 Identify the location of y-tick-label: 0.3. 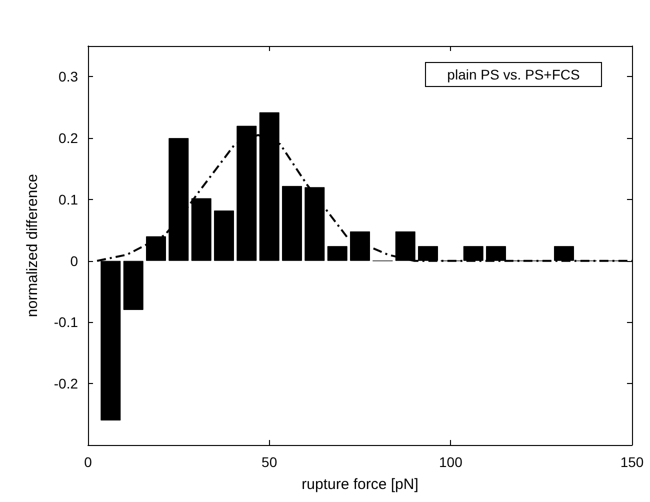
(68, 76).